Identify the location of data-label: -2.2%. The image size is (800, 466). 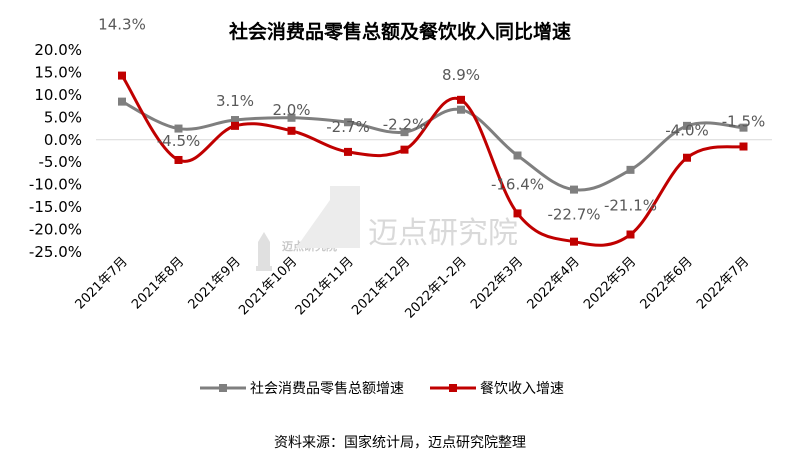
(405, 125).